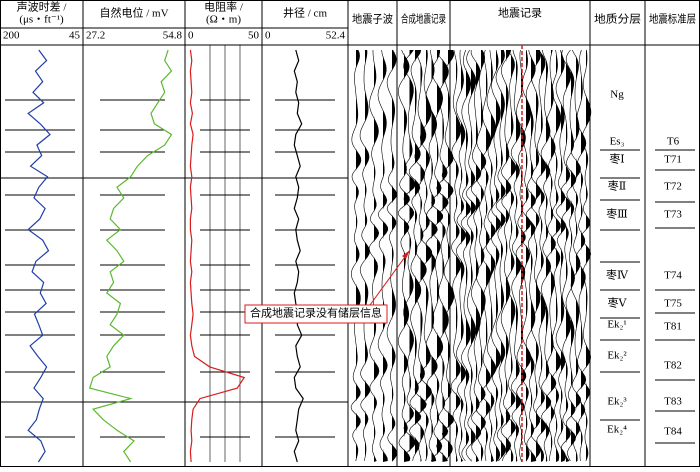 The height and width of the screenshot is (472, 700). What do you see at coordinates (75, 36) in the screenshot?
I see `scale-label: 45` at bounding box center [75, 36].